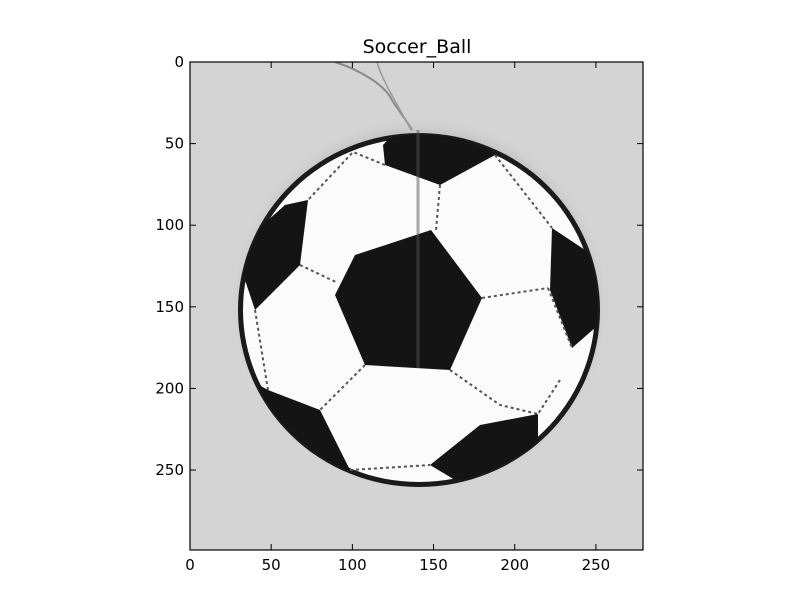 This screenshot has width=812, height=612. What do you see at coordinates (169, 470) in the screenshot?
I see `y-tick-label: 250` at bounding box center [169, 470].